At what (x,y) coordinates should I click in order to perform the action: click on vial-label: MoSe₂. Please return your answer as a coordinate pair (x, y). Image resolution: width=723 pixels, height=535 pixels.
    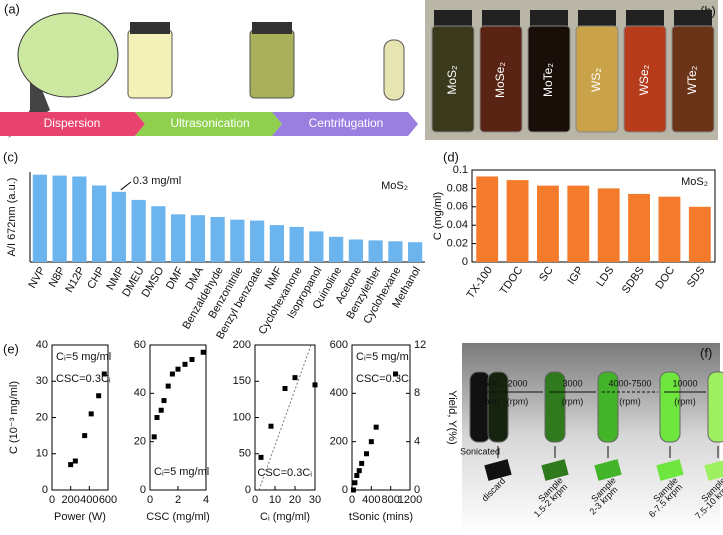
    Looking at the image, I should click on (500, 80).